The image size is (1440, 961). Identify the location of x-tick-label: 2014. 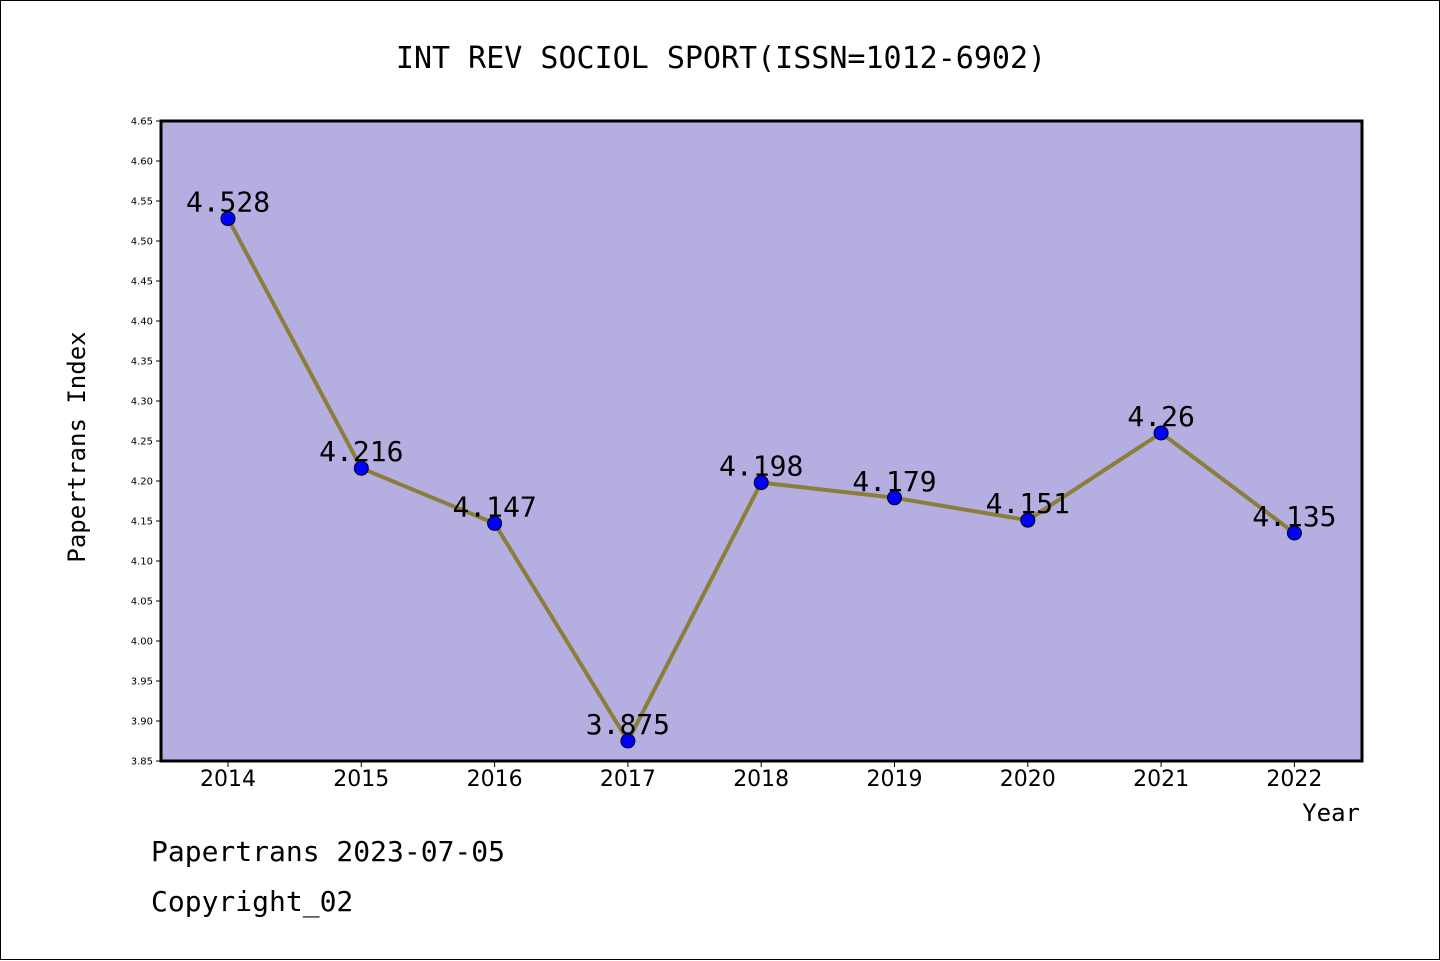
(228, 779).